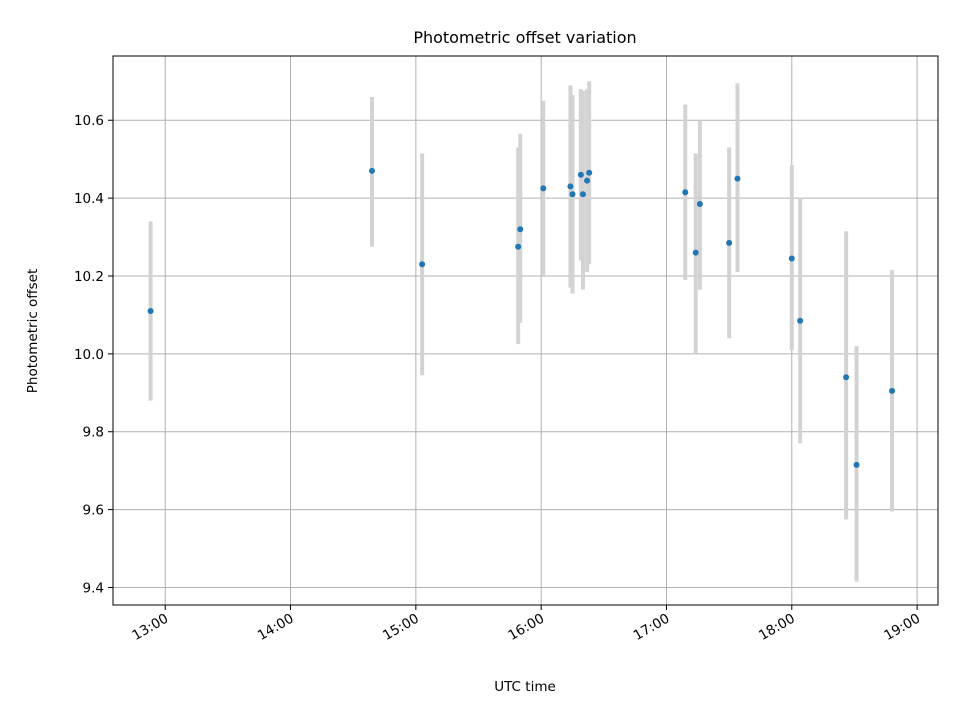  What do you see at coordinates (33, 331) in the screenshot?
I see `y-axis-label: Photometric offset` at bounding box center [33, 331].